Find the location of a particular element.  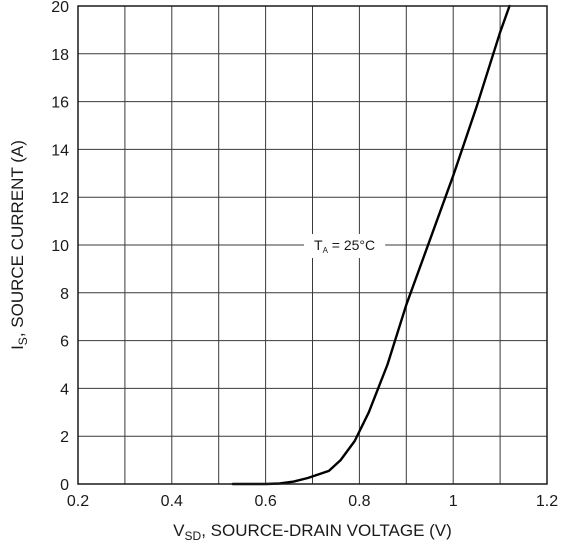

y-tick-label: 20 is located at coordinates (60, 8).